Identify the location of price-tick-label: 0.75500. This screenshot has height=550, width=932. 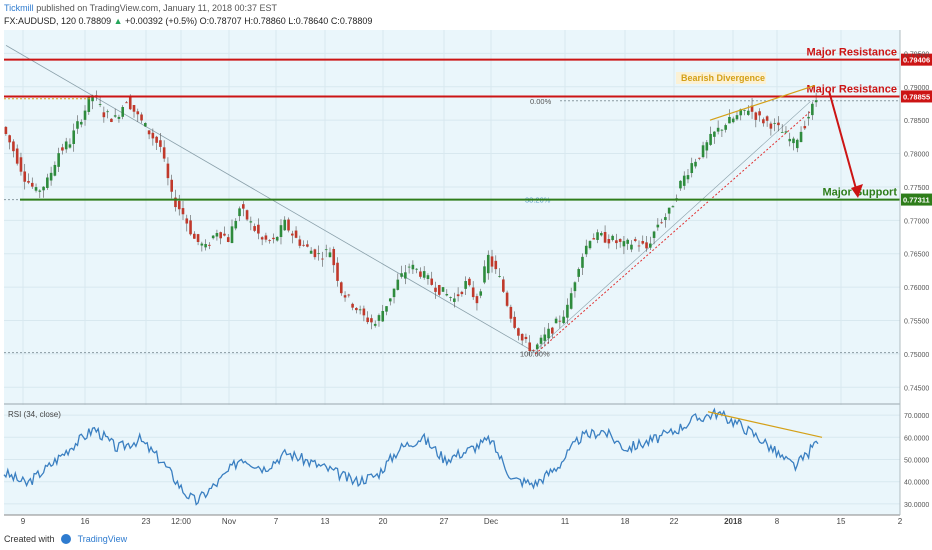
(916, 322).